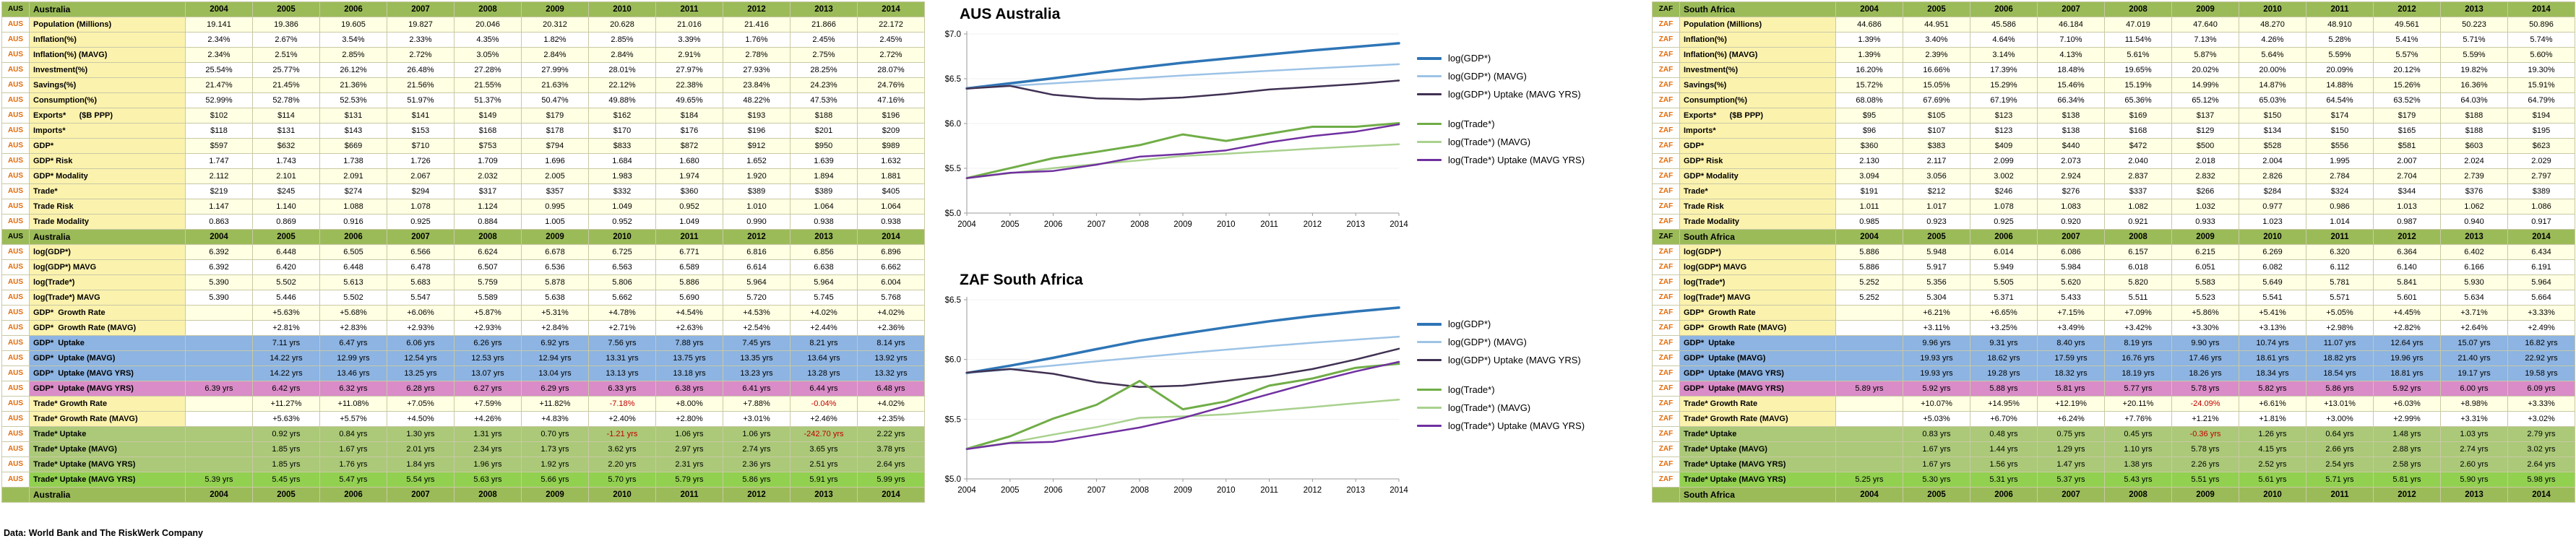 The height and width of the screenshot is (541, 2576). I want to click on year-header-cell: 2013, so click(824, 9).